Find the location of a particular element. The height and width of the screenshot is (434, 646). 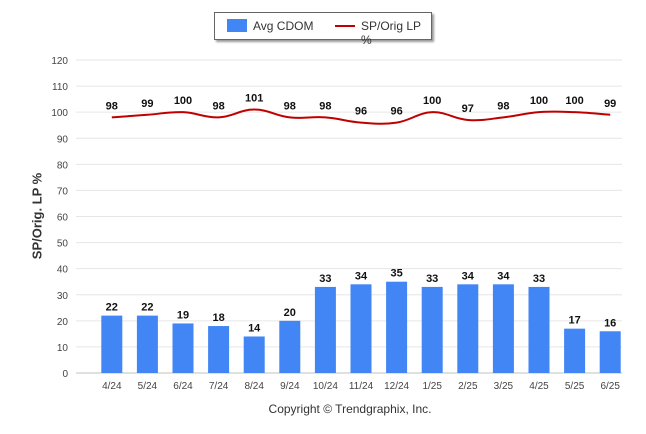

x-tick-label: 4/24 is located at coordinates (112, 386).